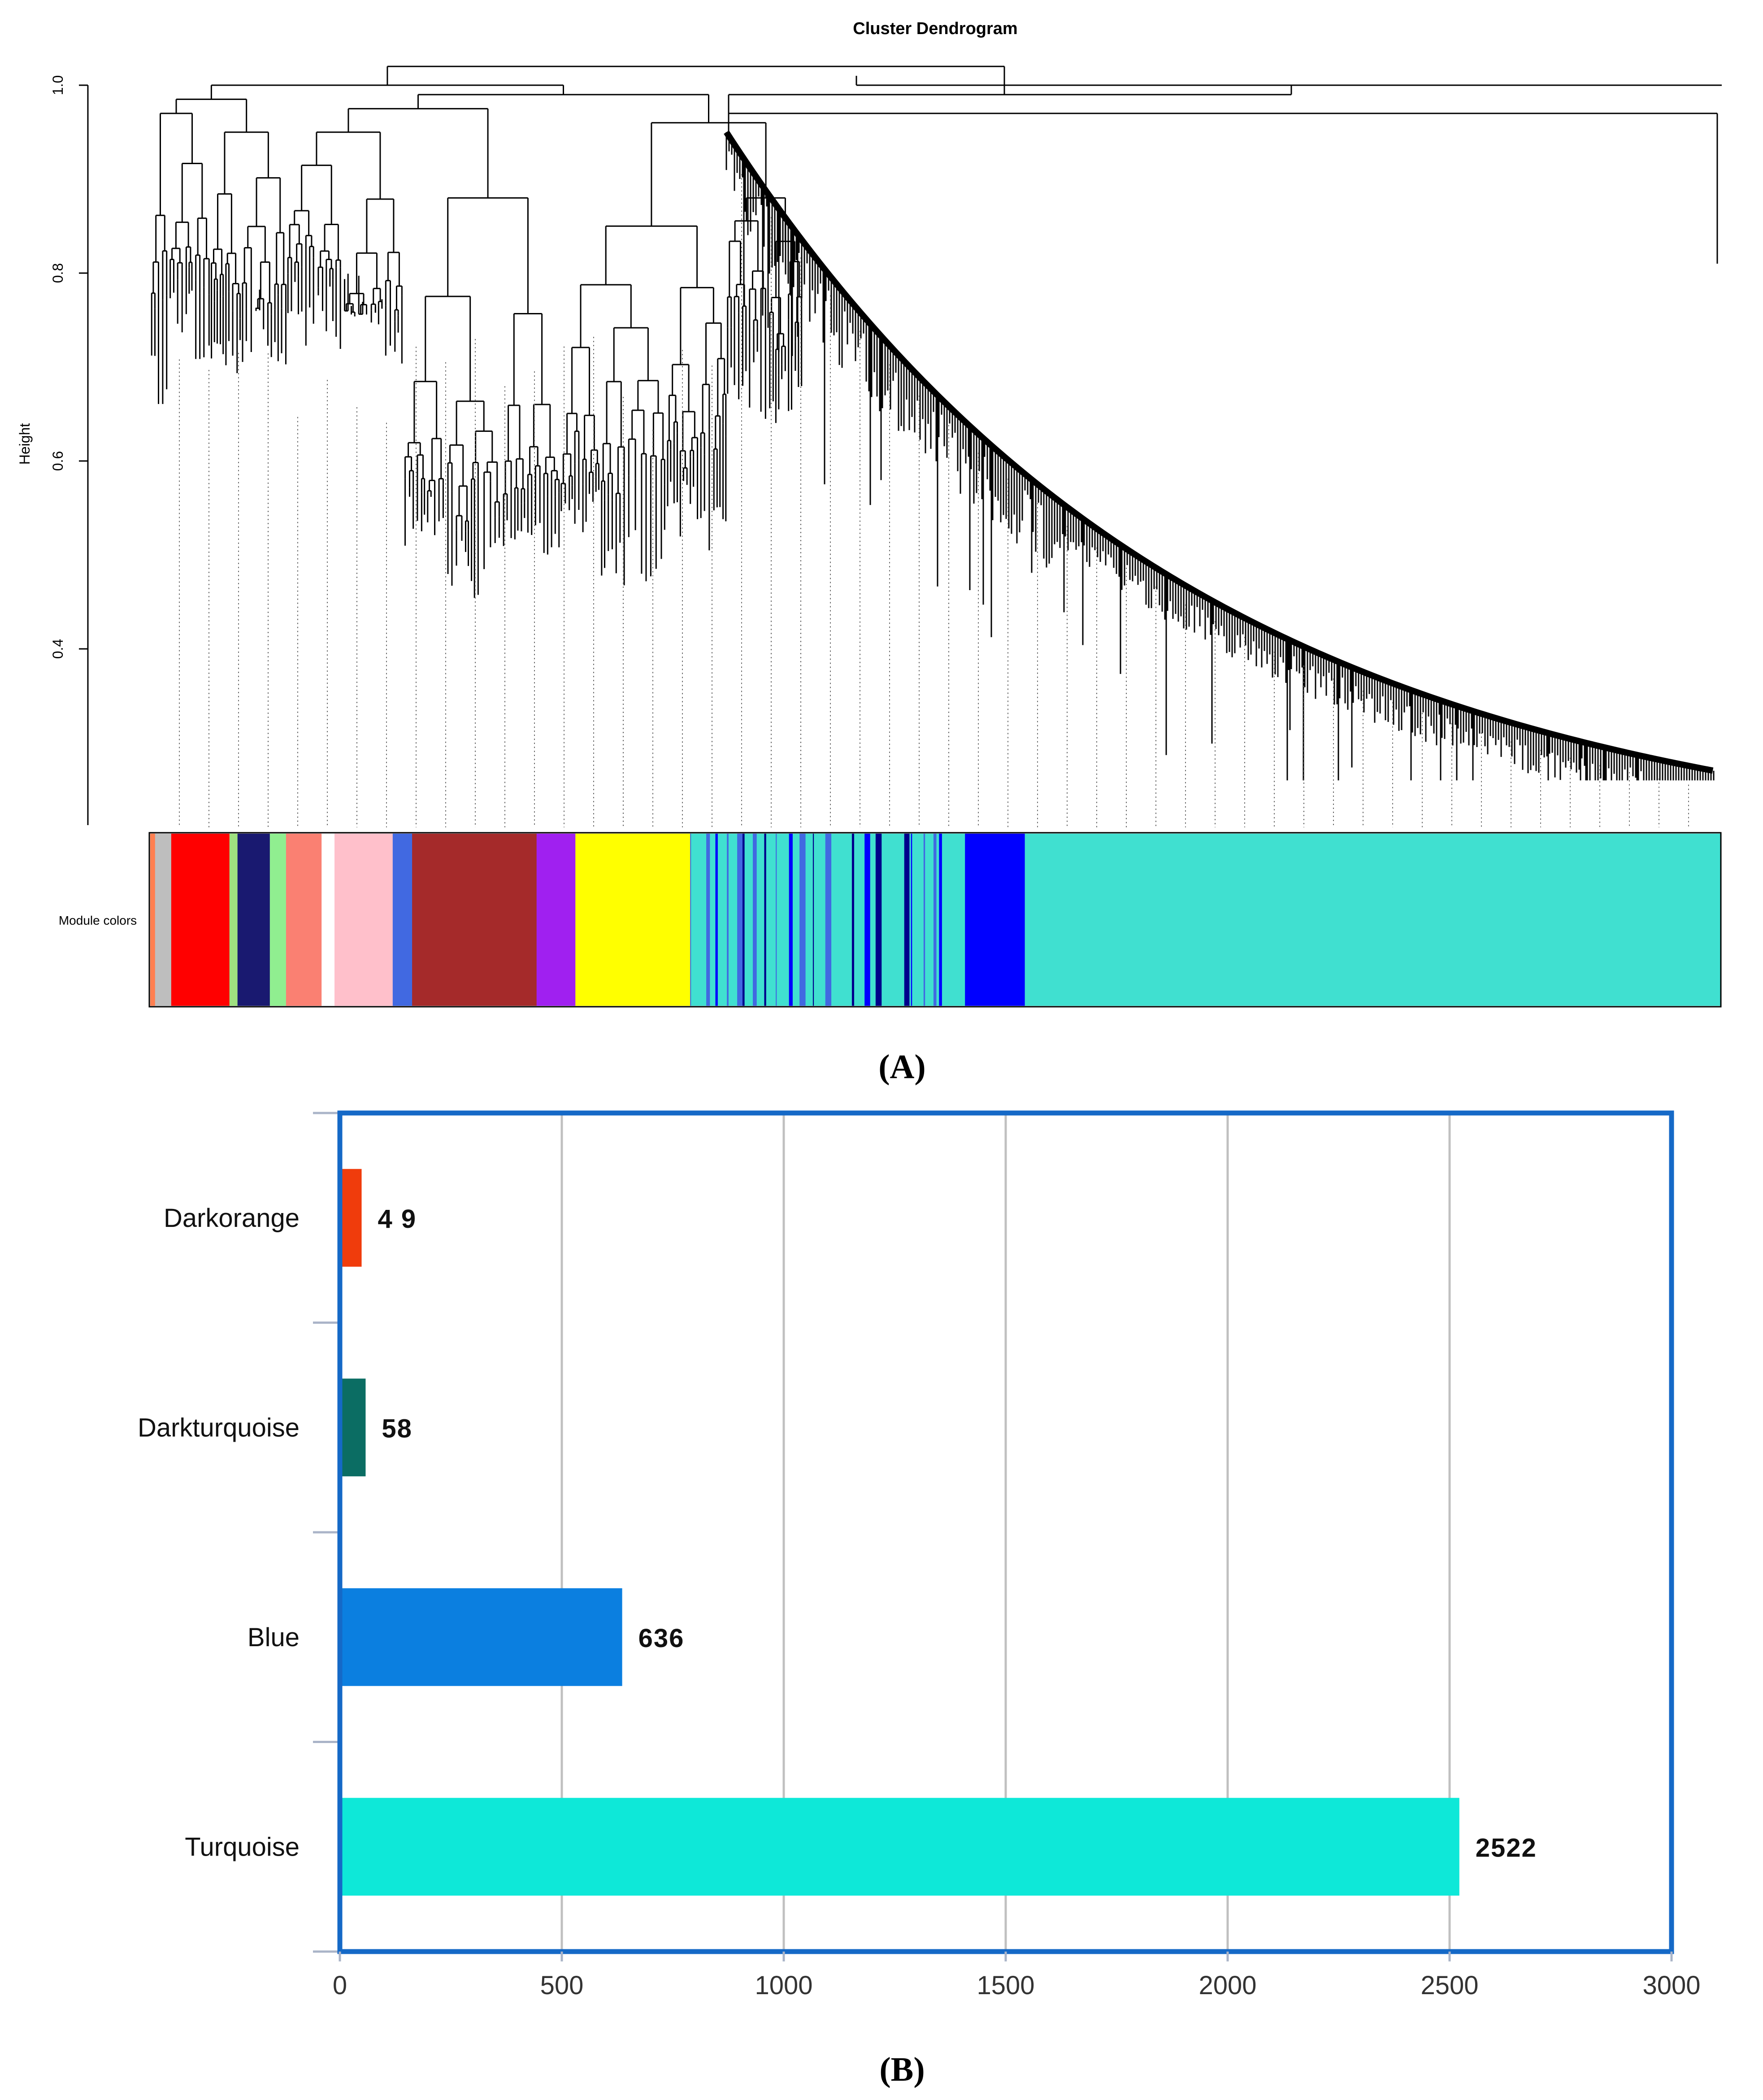 Image resolution: width=1763 pixels, height=2100 pixels. What do you see at coordinates (58, 273) in the screenshot?
I see `y-tick-label: 0.8` at bounding box center [58, 273].